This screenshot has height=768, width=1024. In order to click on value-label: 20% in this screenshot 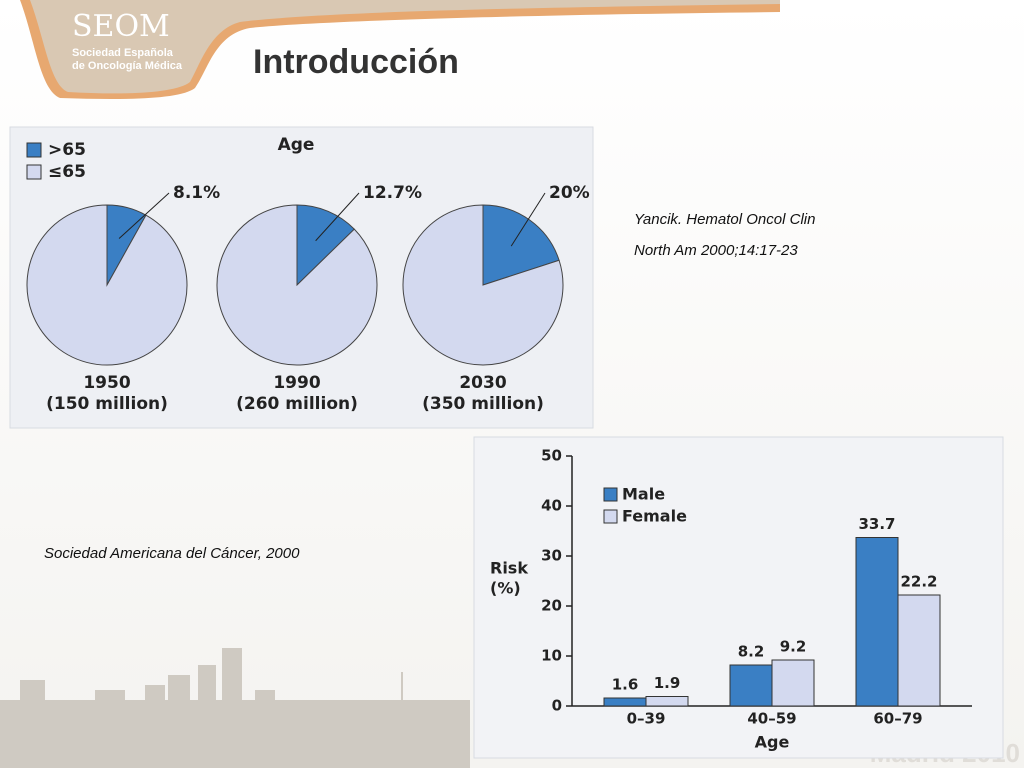, I will do `click(569, 193)`.